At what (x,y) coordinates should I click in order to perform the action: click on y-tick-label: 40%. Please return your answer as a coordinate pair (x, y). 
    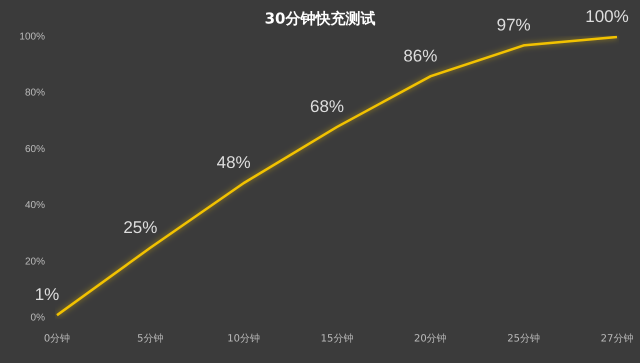
    Looking at the image, I should click on (35, 206).